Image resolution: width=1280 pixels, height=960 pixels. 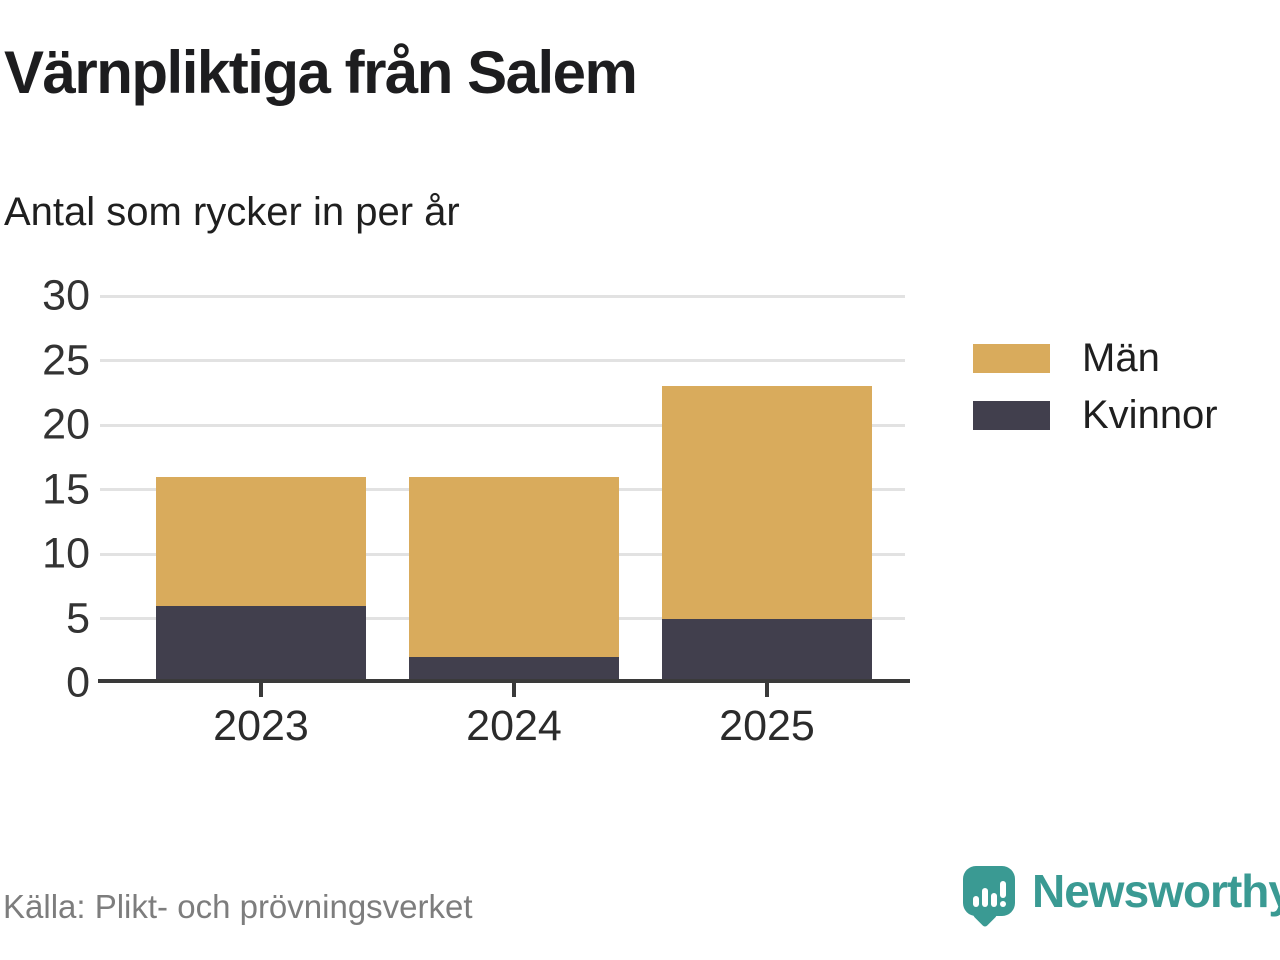 I want to click on x-tick-2025, so click(x=767, y=690).